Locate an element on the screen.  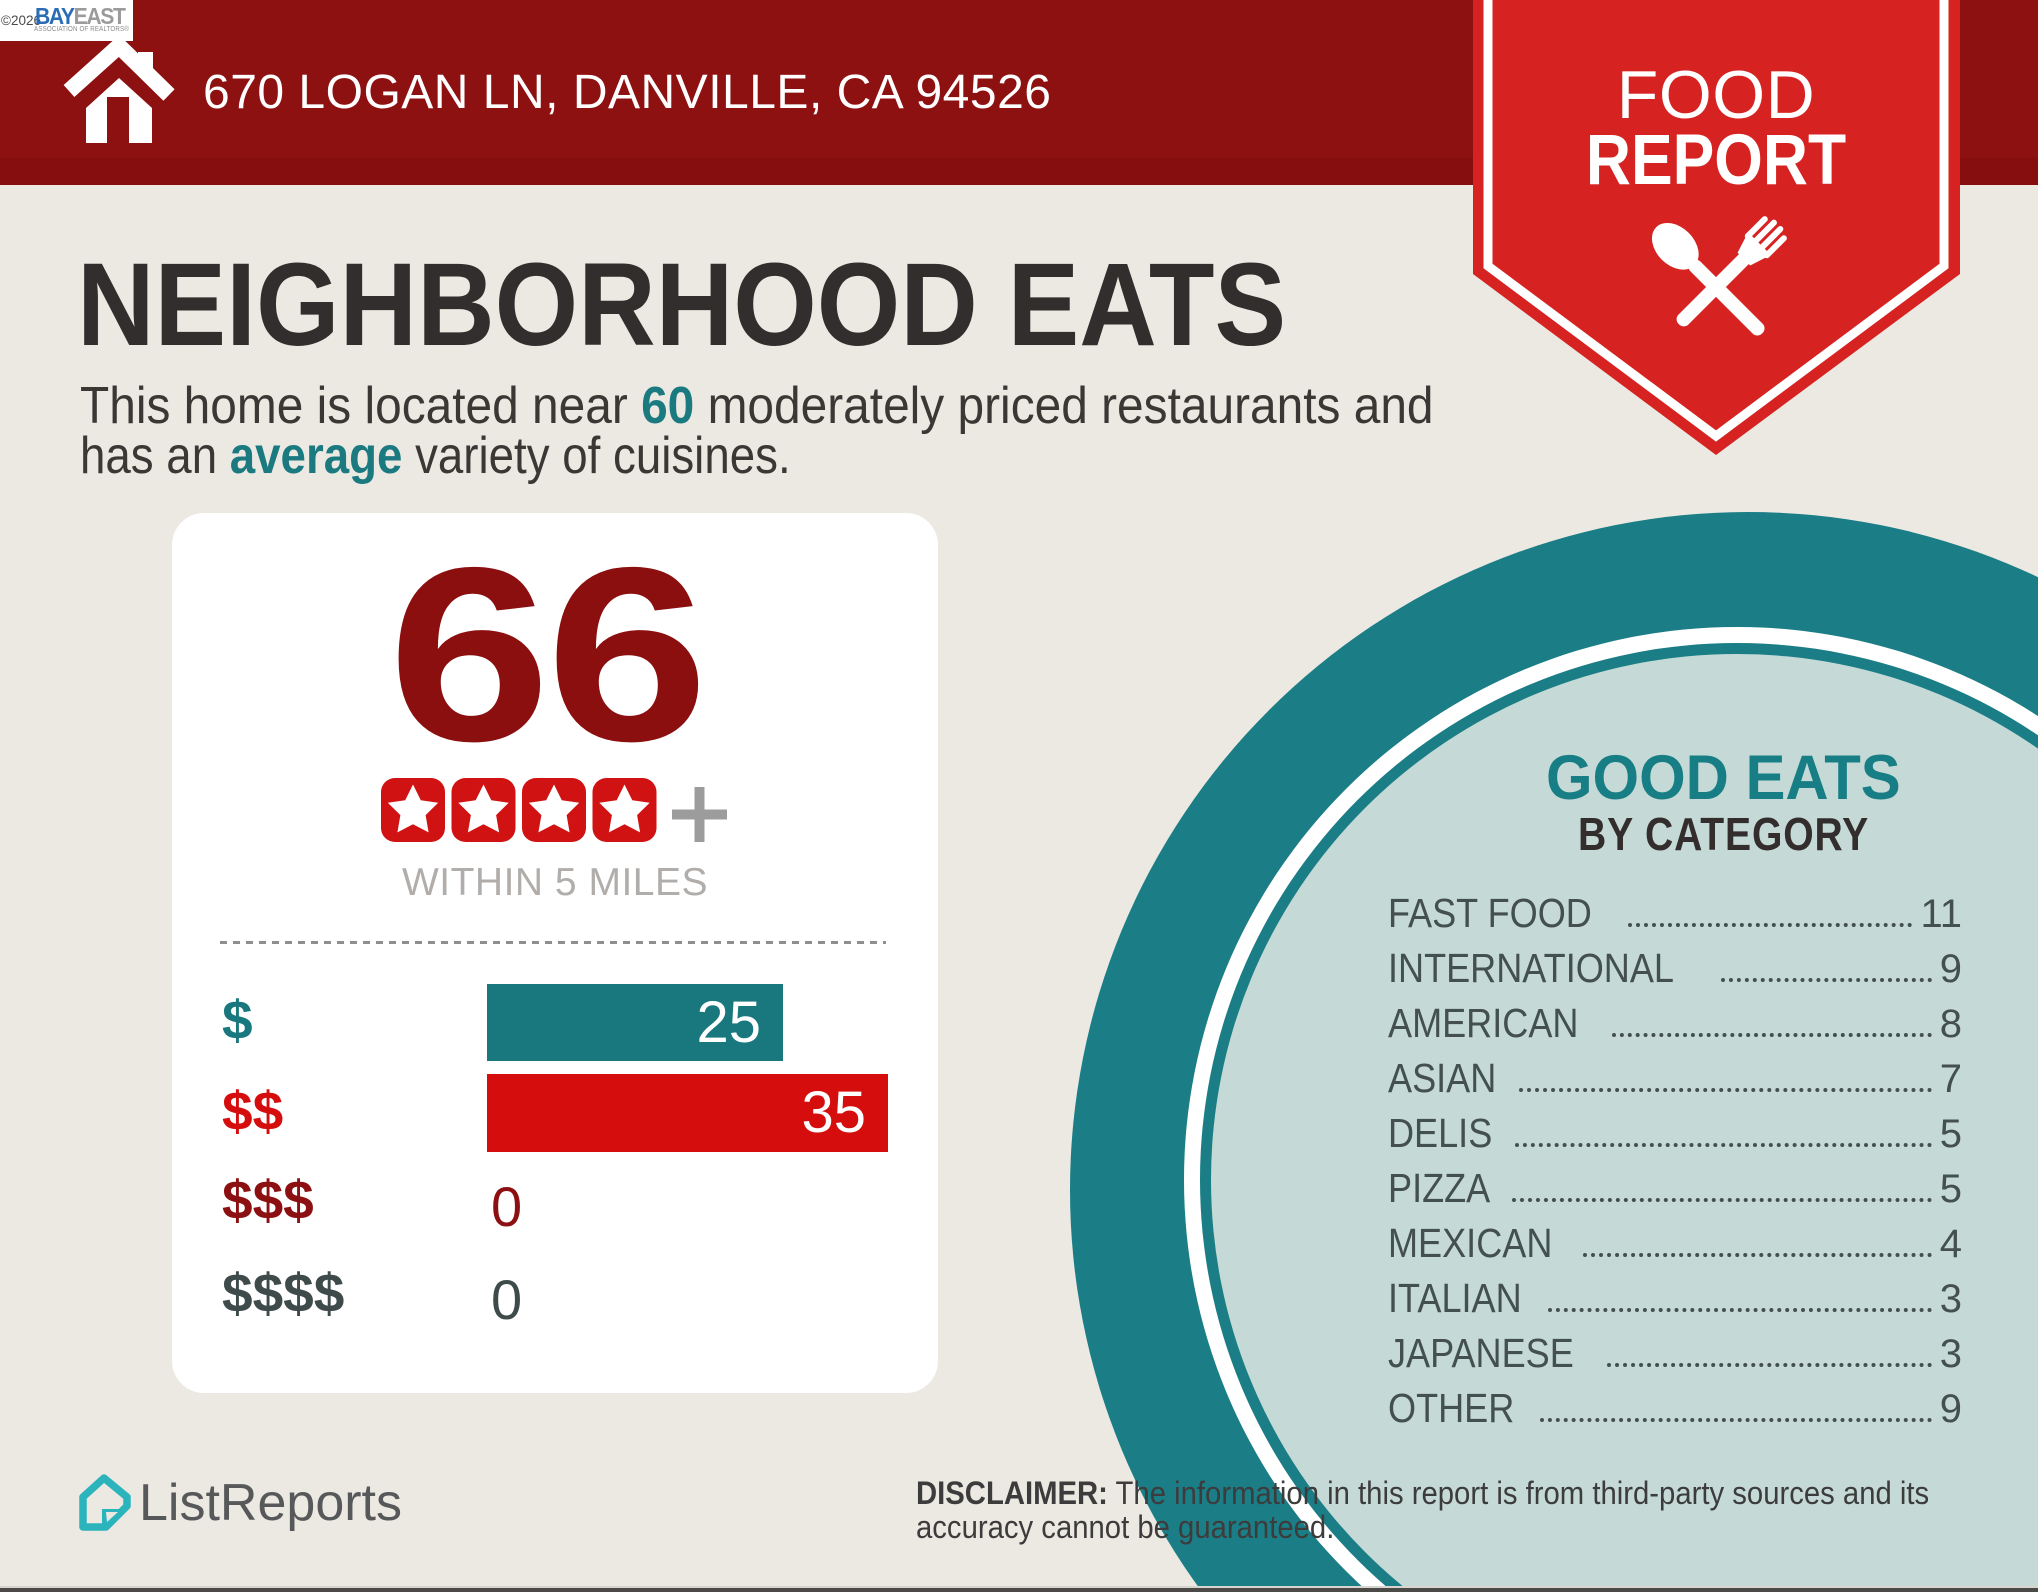
svg-text: REPORT is located at coordinates (1716, 160).